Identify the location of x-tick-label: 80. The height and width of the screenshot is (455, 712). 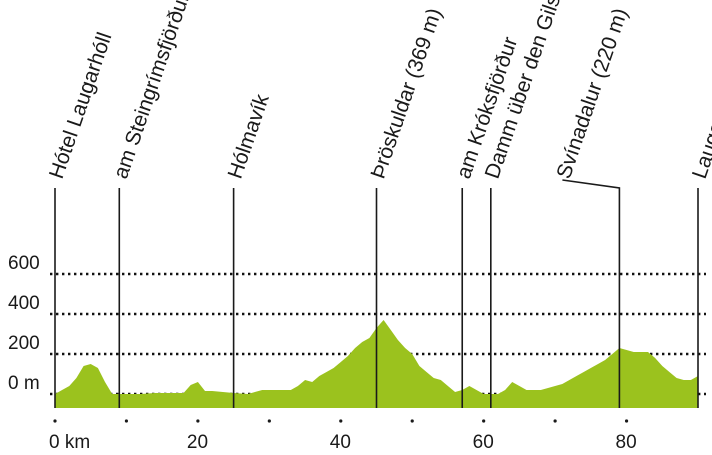
(626, 442).